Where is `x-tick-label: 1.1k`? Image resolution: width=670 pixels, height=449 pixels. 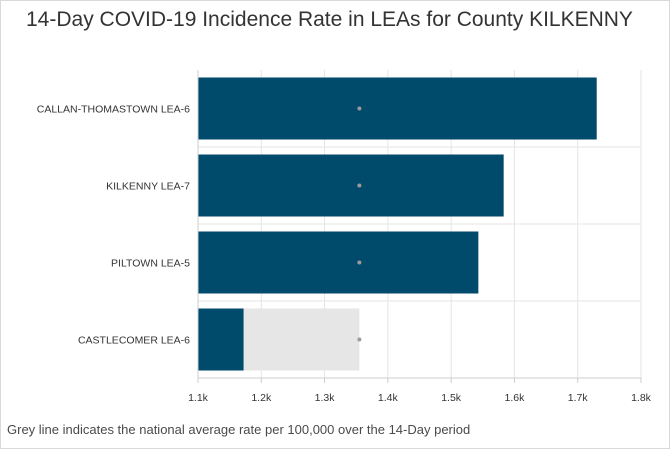
x-tick-label: 1.1k is located at coordinates (198, 398).